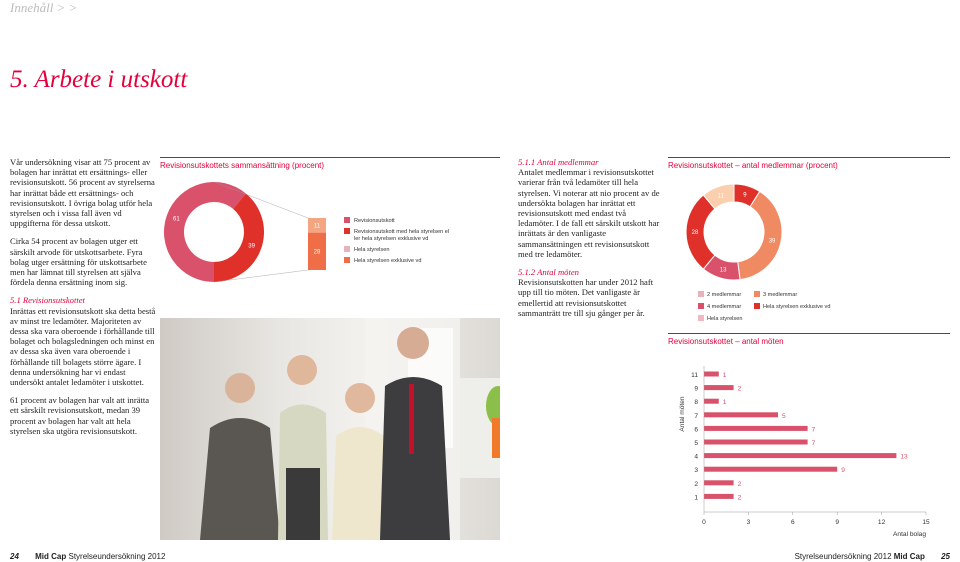 The height and width of the screenshot is (562, 960). I want to click on bar-category-1: 1, so click(696, 497).